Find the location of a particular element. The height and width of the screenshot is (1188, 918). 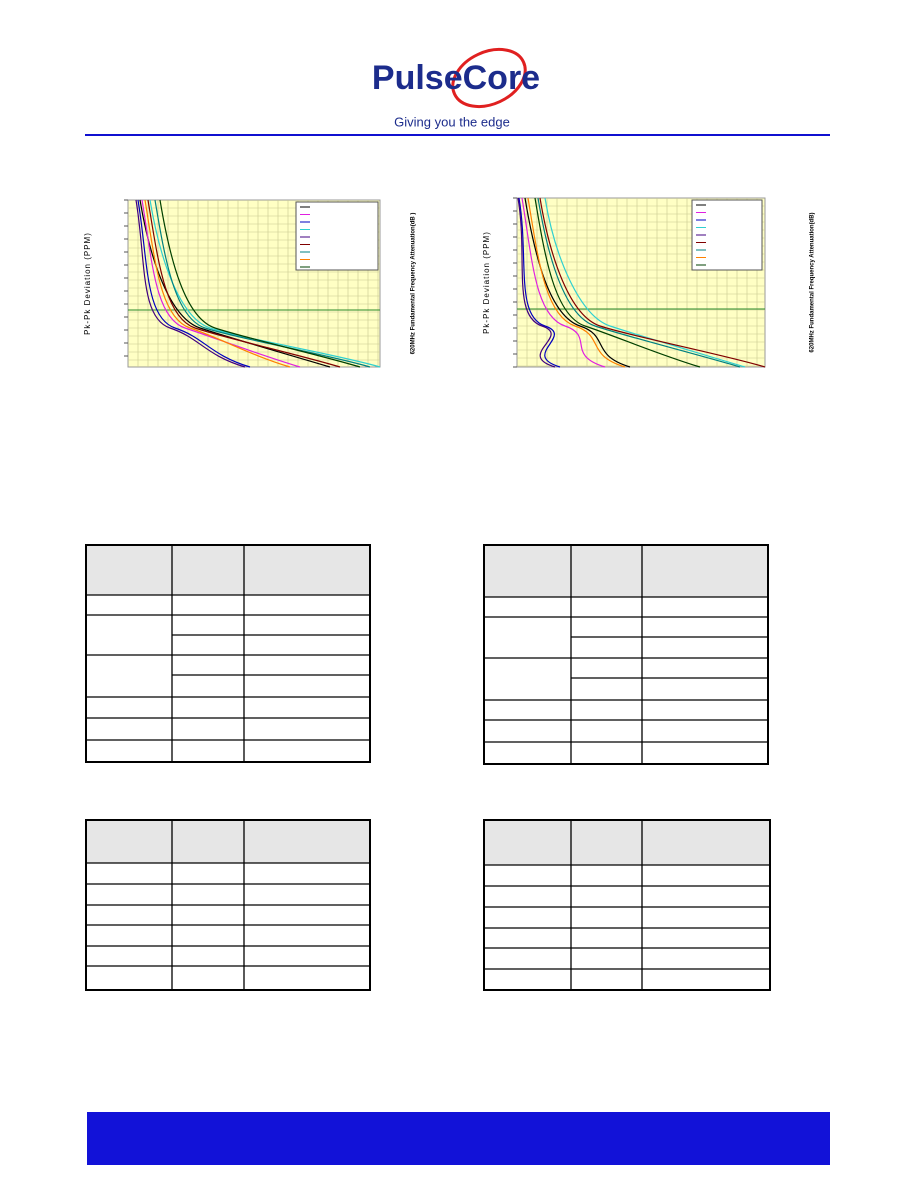

logo: PulseCore is located at coordinates (456, 78).